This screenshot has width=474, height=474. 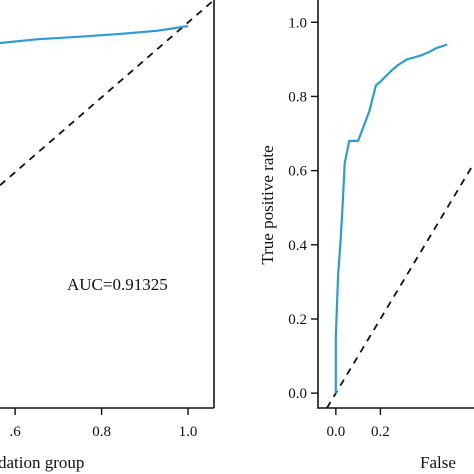 I want to click on right-y-tick-label: 0.6, so click(x=297, y=172).